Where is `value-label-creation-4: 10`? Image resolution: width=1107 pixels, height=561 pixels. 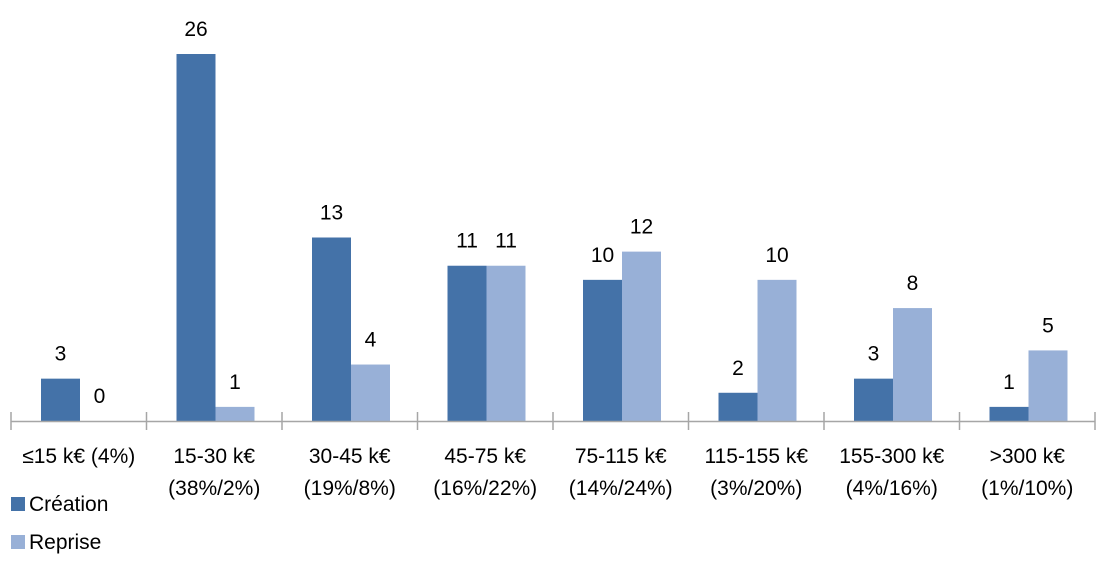
value-label-creation-4: 10 is located at coordinates (602, 255).